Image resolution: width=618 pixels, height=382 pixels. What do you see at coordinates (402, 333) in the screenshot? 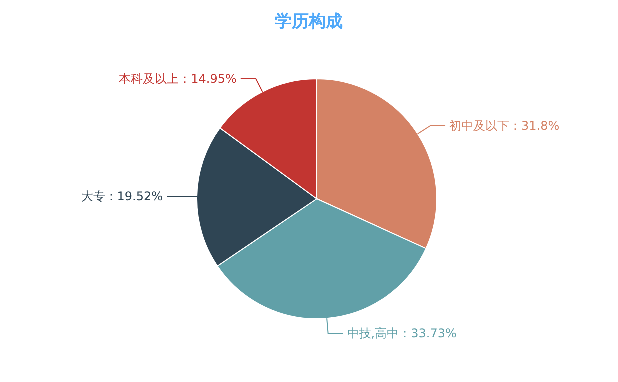
I see `slice-label: 中技,高中：33.73%` at bounding box center [402, 333].